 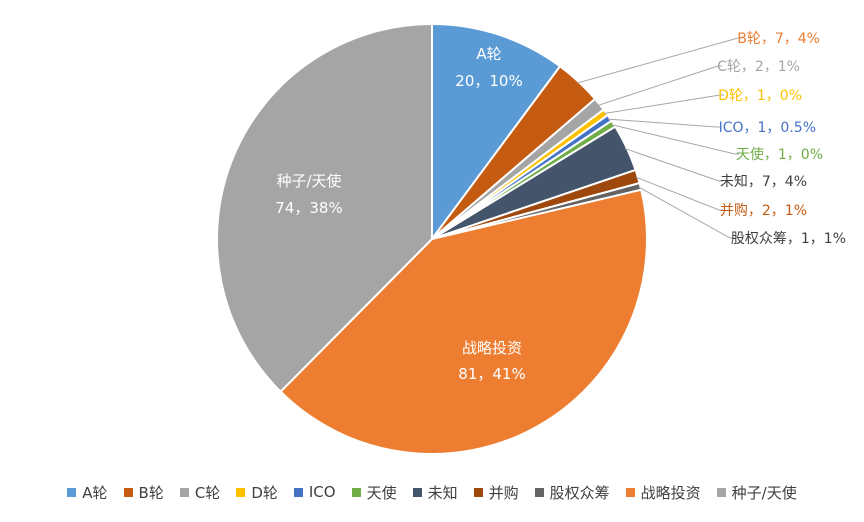 I want to click on legend-item-8: 股权众筹, so click(x=572, y=492).